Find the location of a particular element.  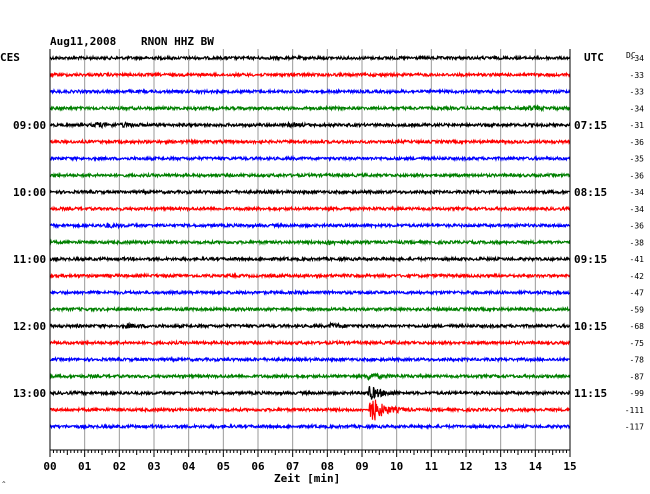

dc-offset-label: -78 is located at coordinates (637, 360).